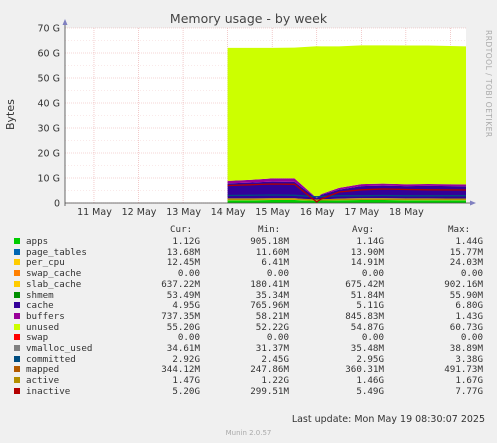 This screenshot has width=497, height=443. I want to click on legend-value-min: 52.22G, so click(272, 327).